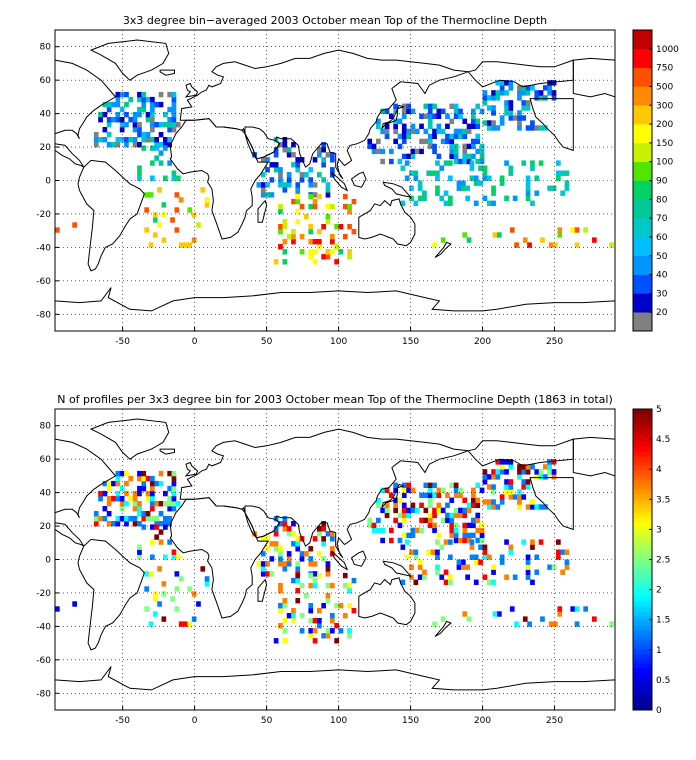 Image resolution: width=696 pixels, height=760 pixels. Describe the element at coordinates (664, 106) in the screenshot. I see `colorbar-label: 300` at that location.